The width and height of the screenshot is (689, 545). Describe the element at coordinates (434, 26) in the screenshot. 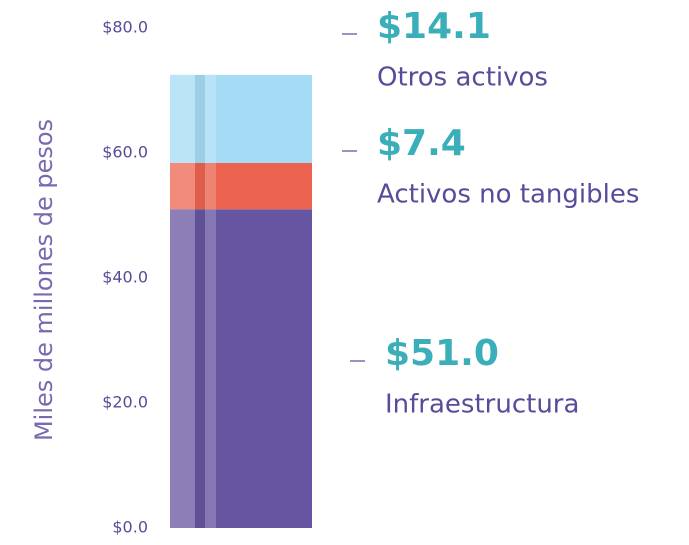

I see `value-label: $14.1` at that location.